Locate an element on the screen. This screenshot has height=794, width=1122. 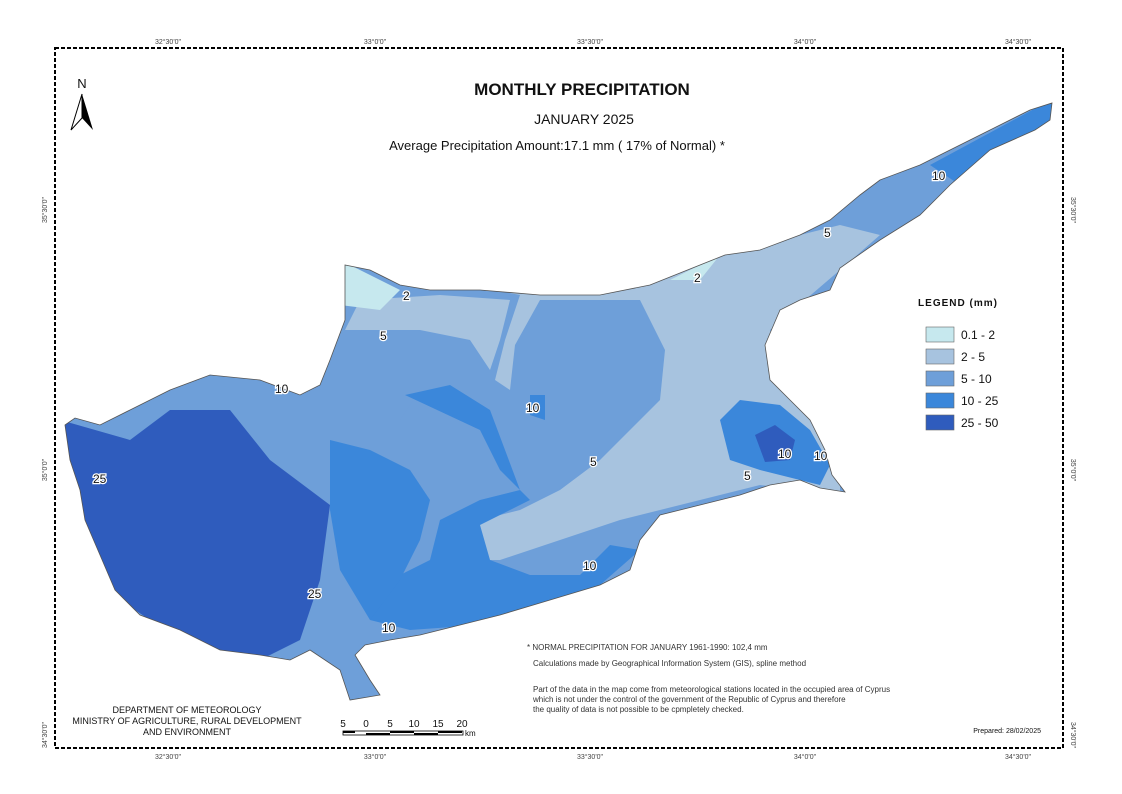
graticule-right: 35°0'0" is located at coordinates (1073, 470).